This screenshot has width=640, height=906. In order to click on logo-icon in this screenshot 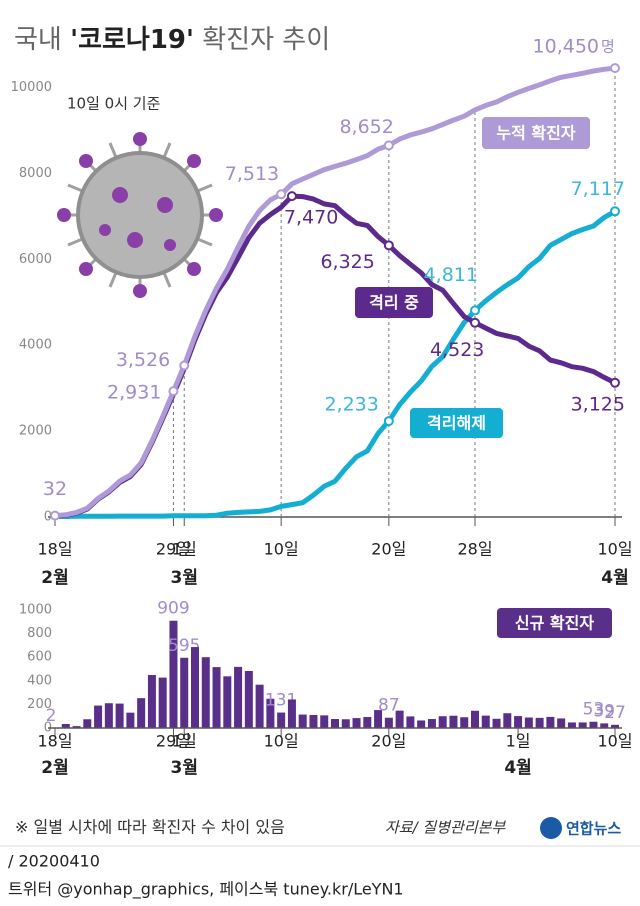, I will do `click(551, 828)`.